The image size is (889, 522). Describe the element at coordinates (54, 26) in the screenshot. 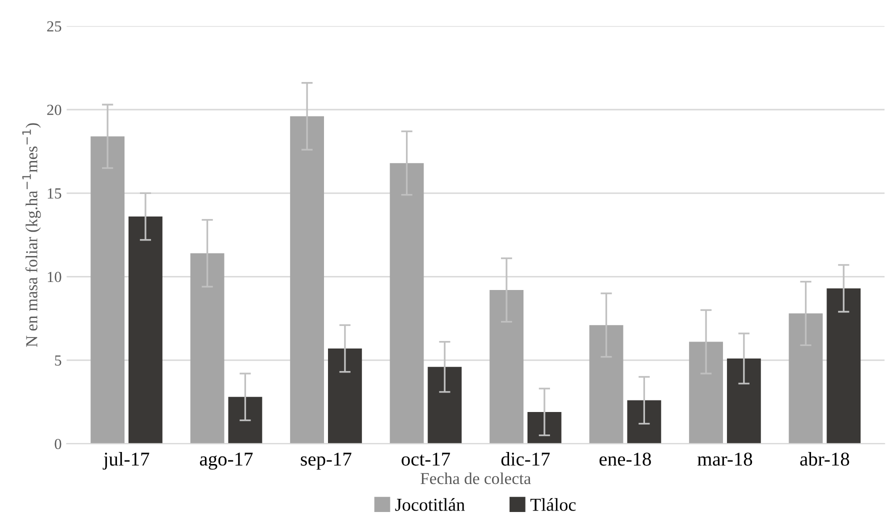

I see `y-tick-label: 25` at that location.